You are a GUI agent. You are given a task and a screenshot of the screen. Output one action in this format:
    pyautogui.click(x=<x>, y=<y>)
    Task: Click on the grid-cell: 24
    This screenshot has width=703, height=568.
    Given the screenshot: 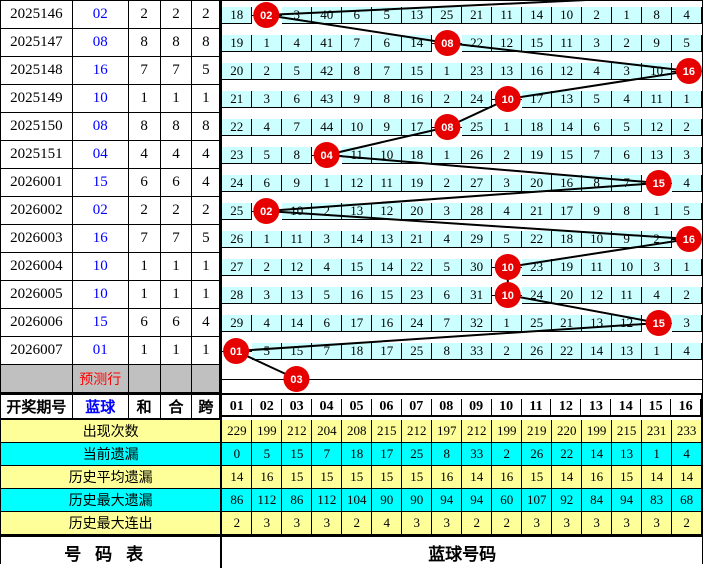 What is the action you would take?
    pyautogui.click(x=477, y=99)
    